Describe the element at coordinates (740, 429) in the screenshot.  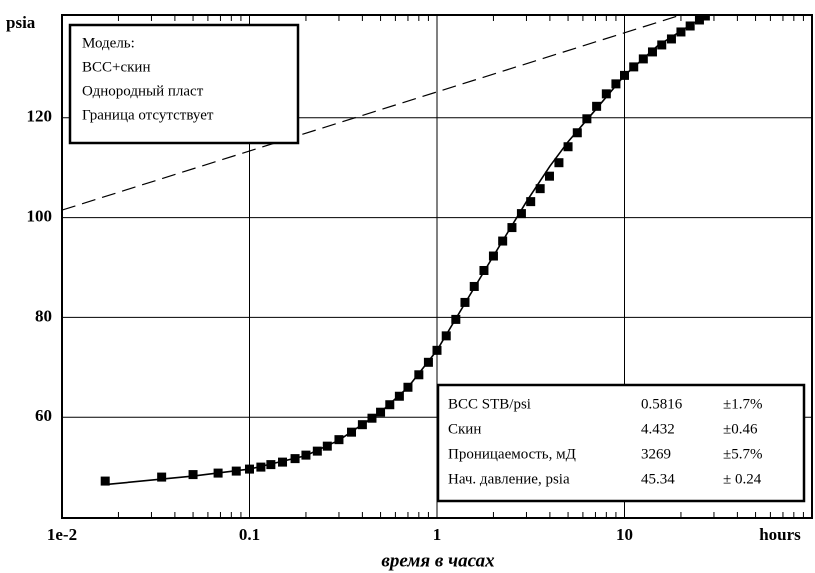
I see `results-text: ±0.46` at that location.